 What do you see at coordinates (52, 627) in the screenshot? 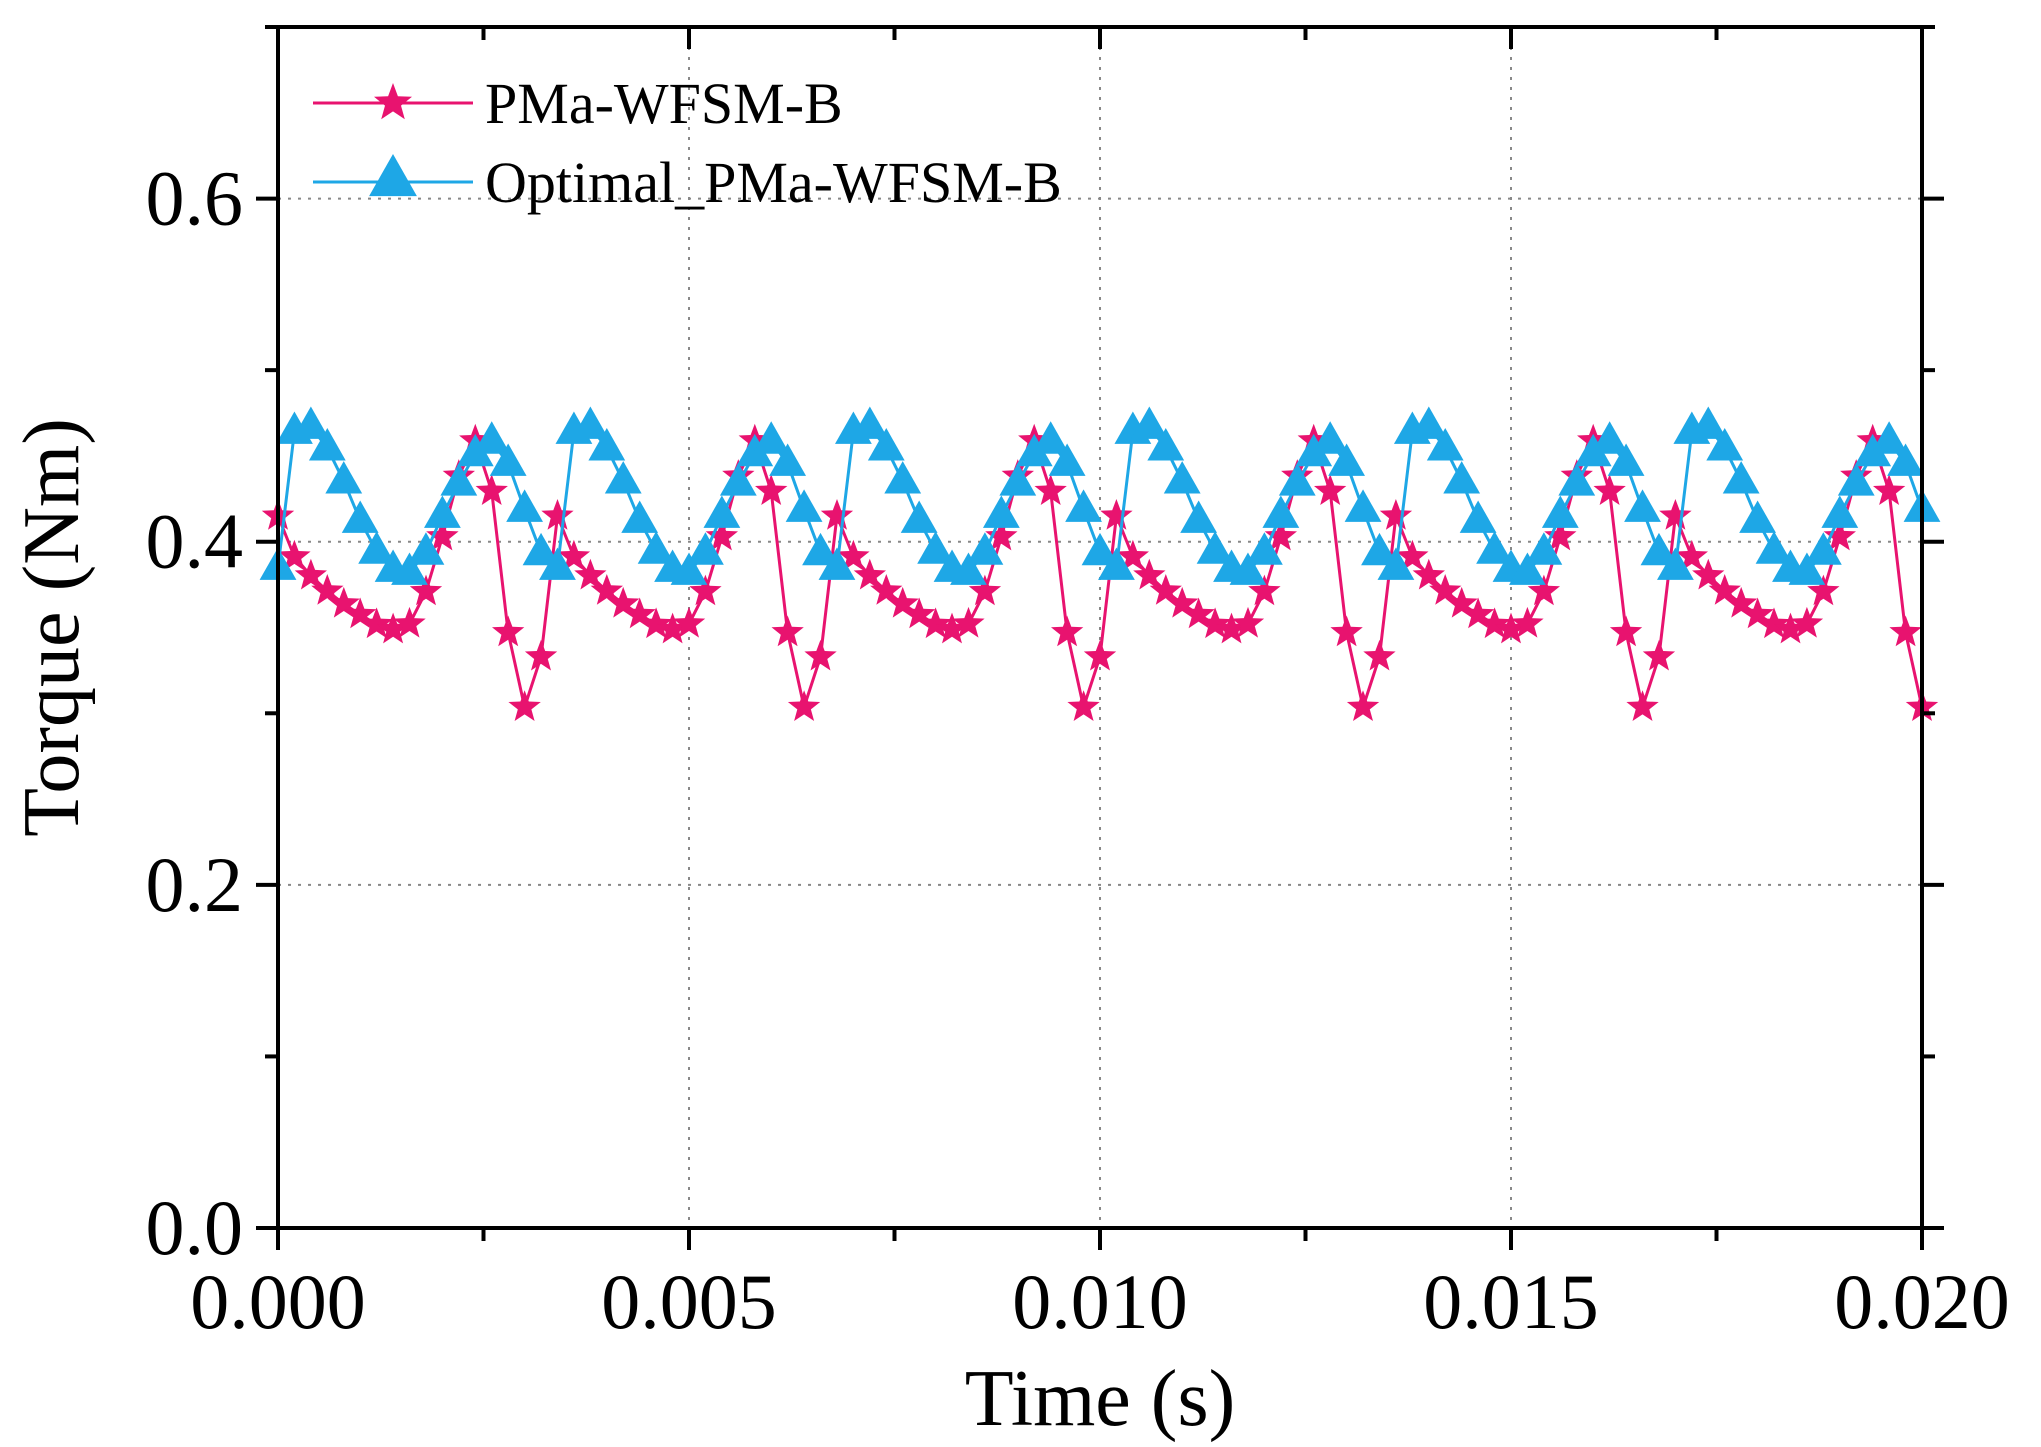
I see `y-axis-label: Torque (Nm)` at bounding box center [52, 627].